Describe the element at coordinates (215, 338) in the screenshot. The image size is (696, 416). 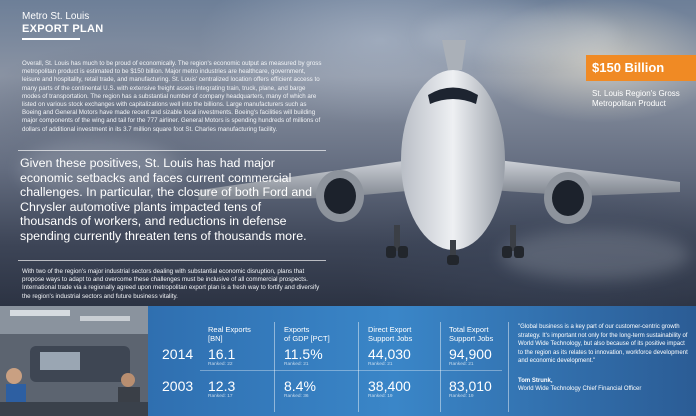
I see `header-line: [BN]` at that location.